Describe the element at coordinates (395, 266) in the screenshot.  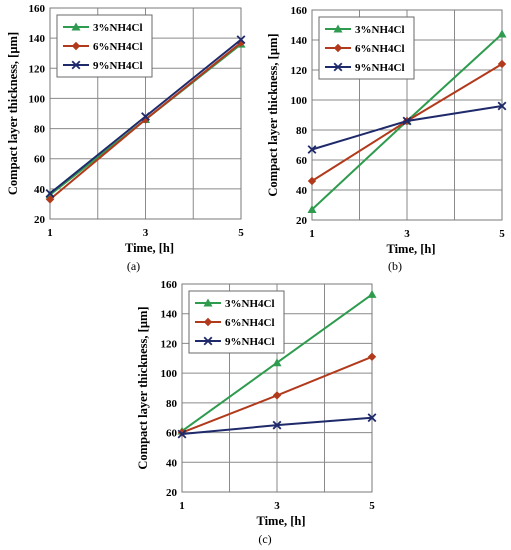
I see `panel-label: (b)` at that location.